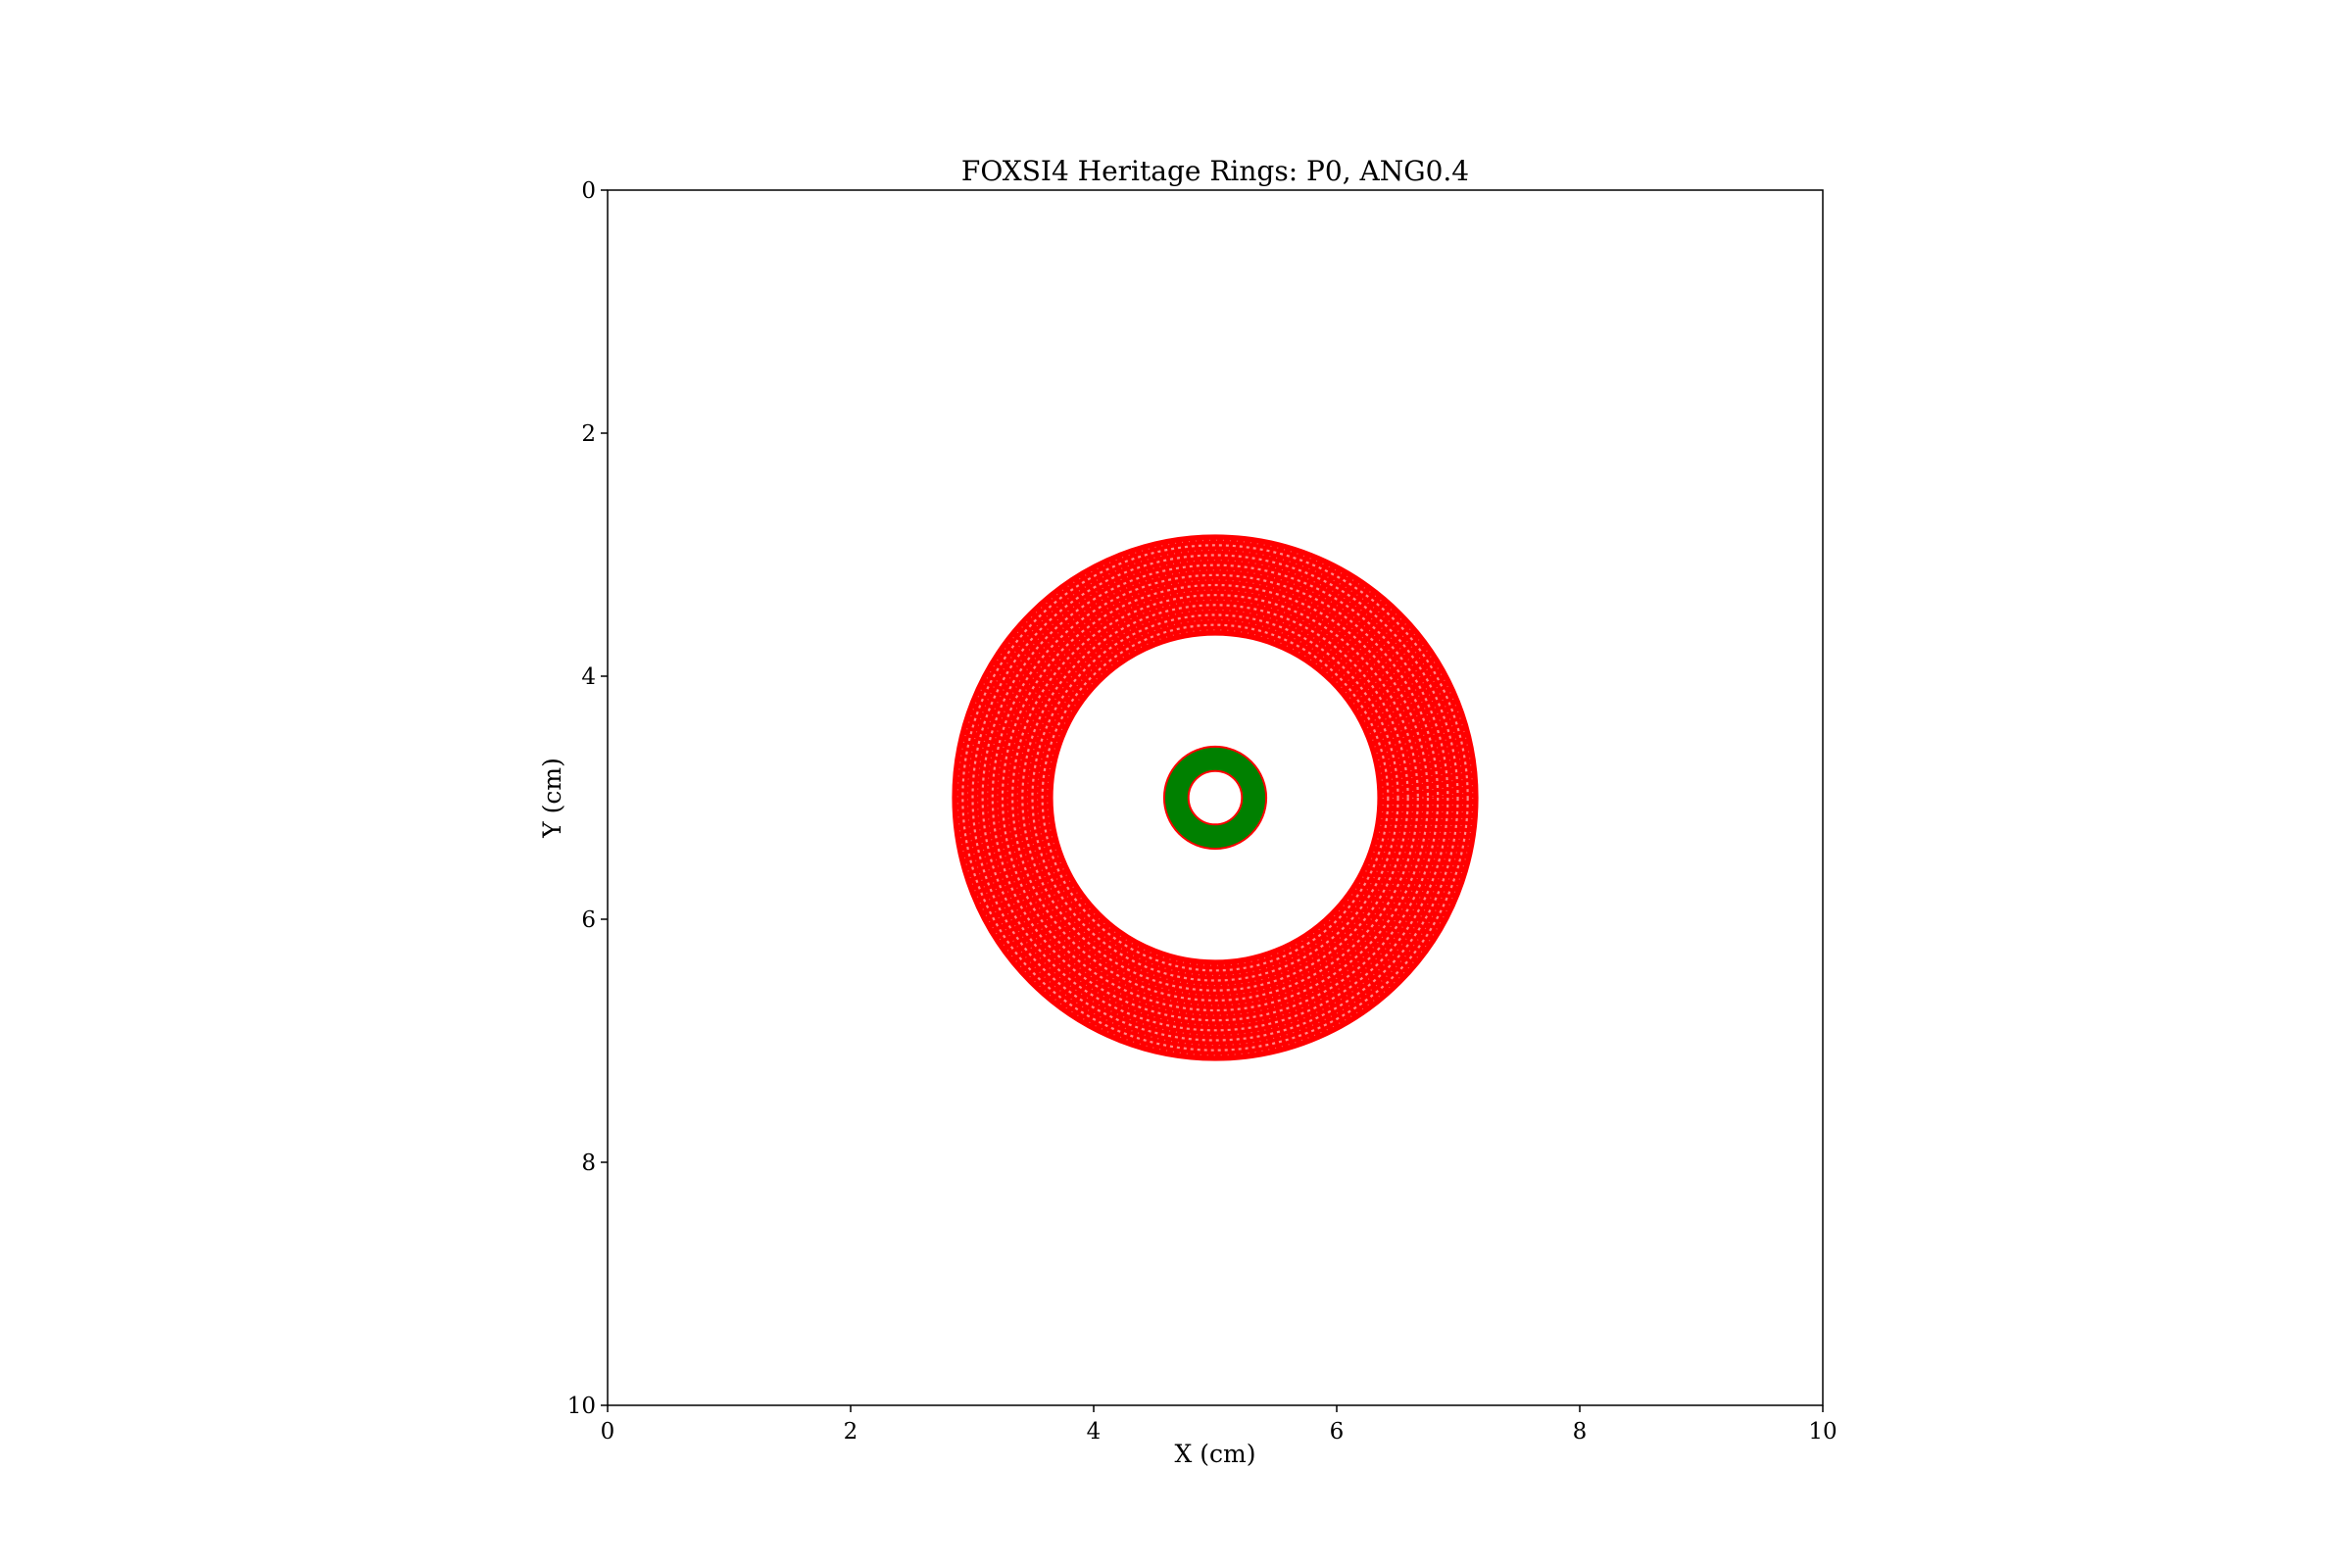 The height and width of the screenshot is (1568, 2352). I want to click on y-tick-label: 4, so click(588, 677).